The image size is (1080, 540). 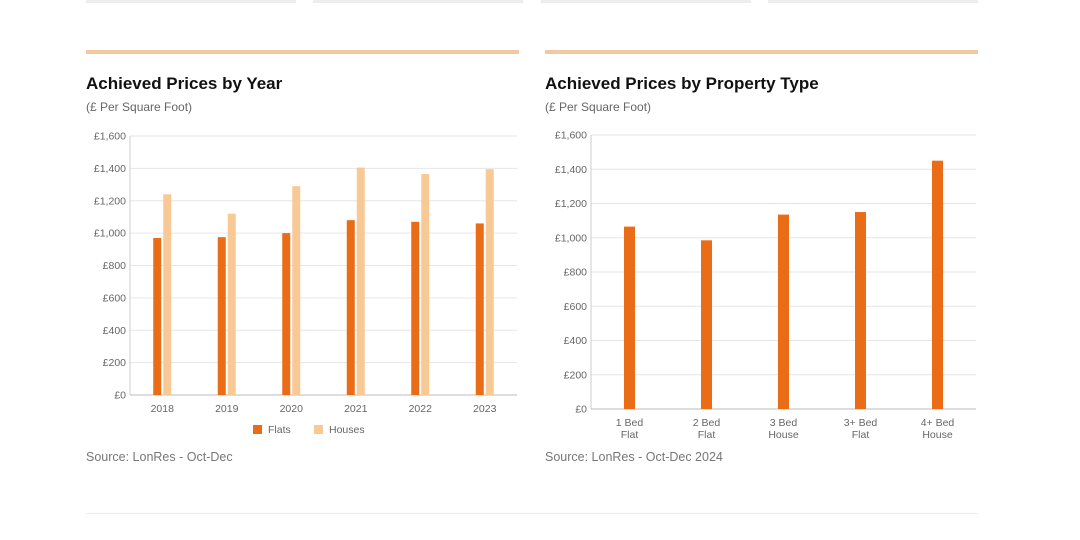 What do you see at coordinates (292, 409) in the screenshot?
I see `x-tick-label: 2020` at bounding box center [292, 409].